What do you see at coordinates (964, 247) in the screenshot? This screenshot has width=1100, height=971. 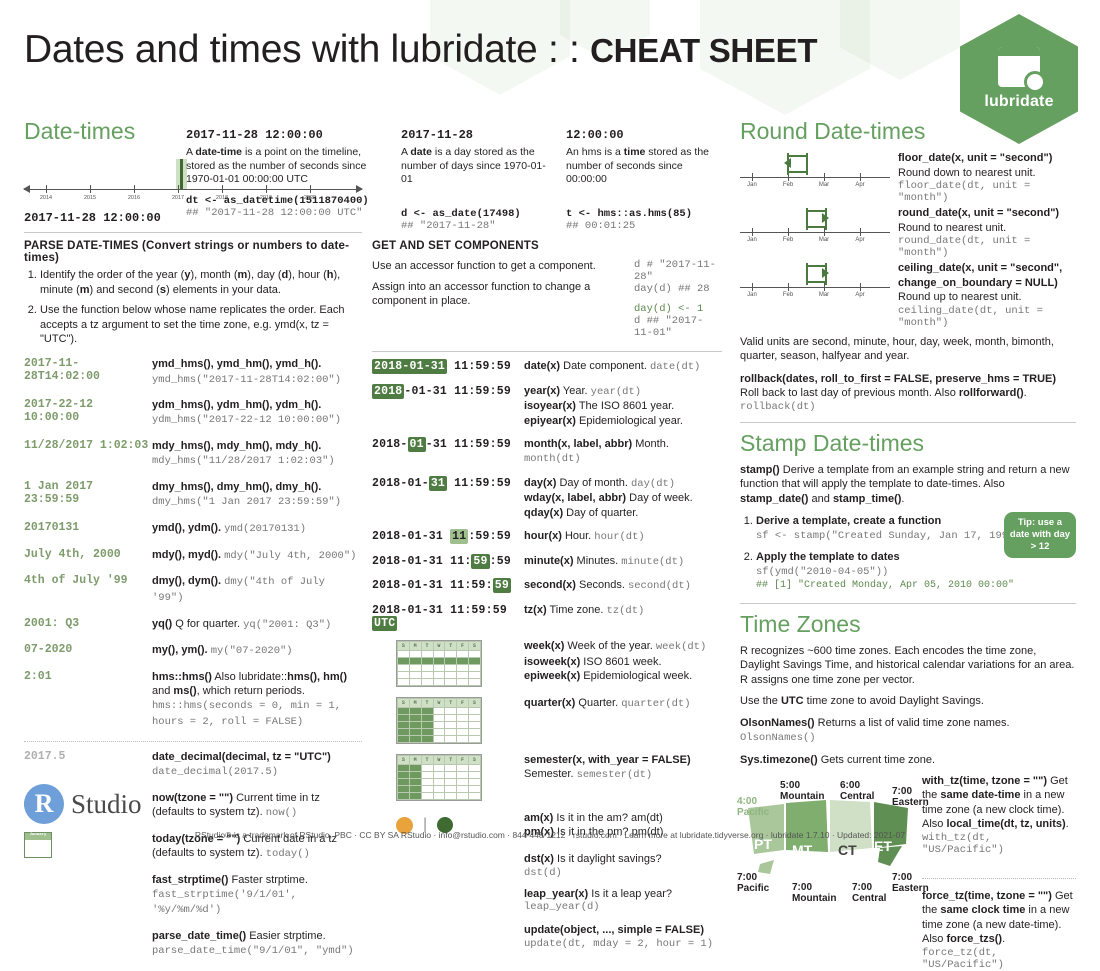 I see `round-date-code: round_date(dt, unit = "month")` at bounding box center [964, 247].